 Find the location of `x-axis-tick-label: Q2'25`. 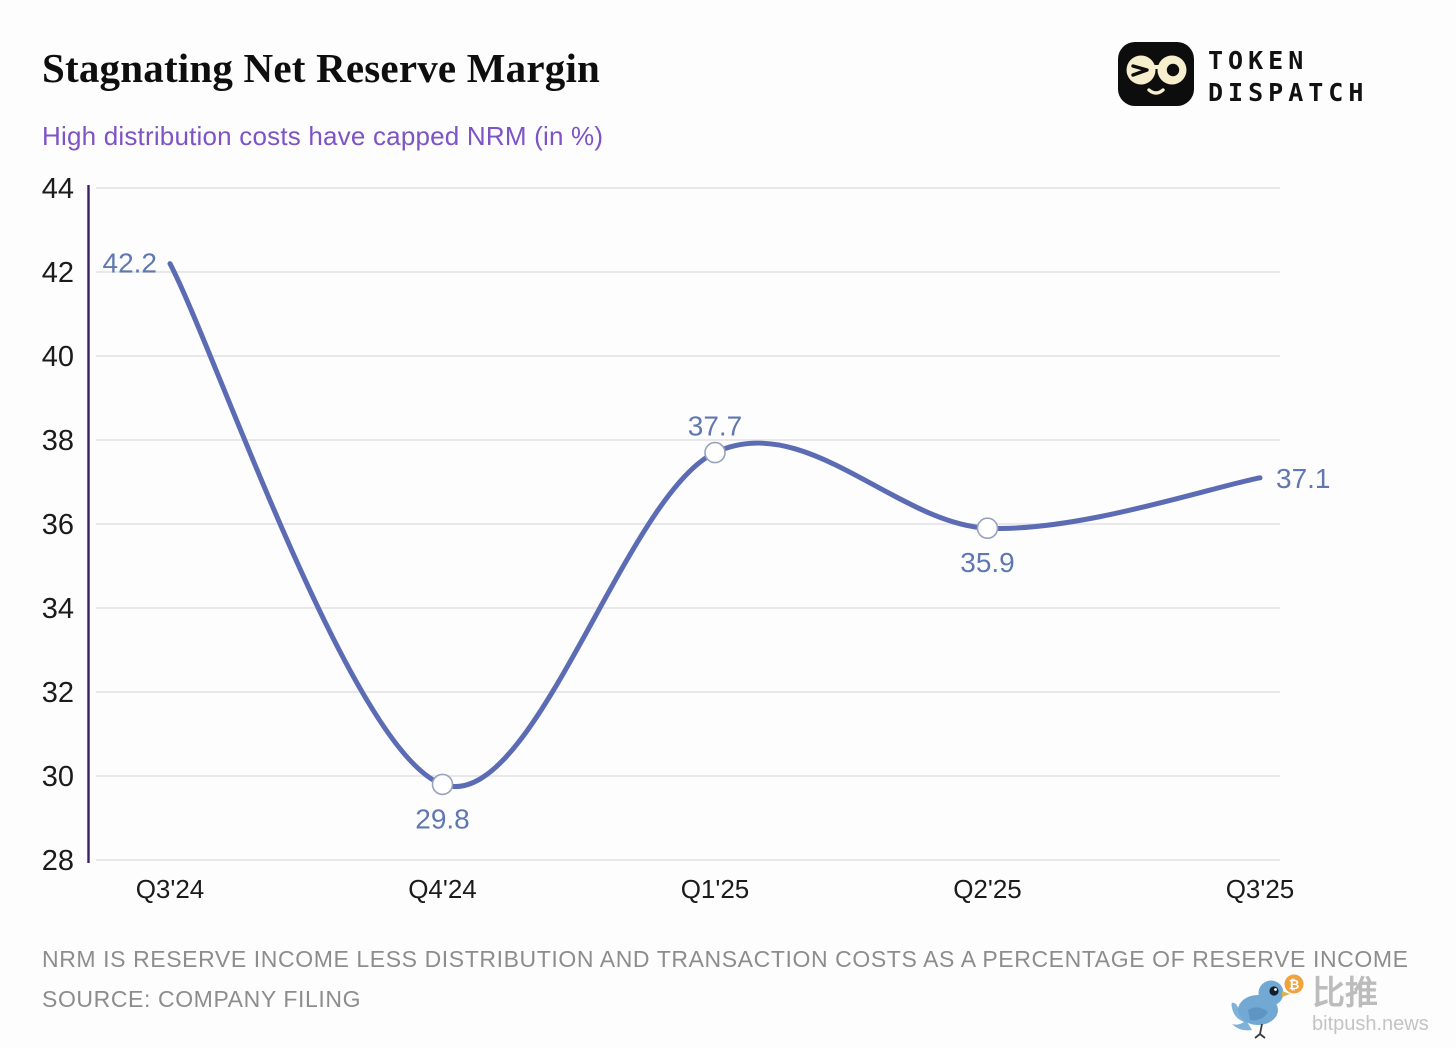

x-axis-tick-label: Q2'25 is located at coordinates (987, 889).